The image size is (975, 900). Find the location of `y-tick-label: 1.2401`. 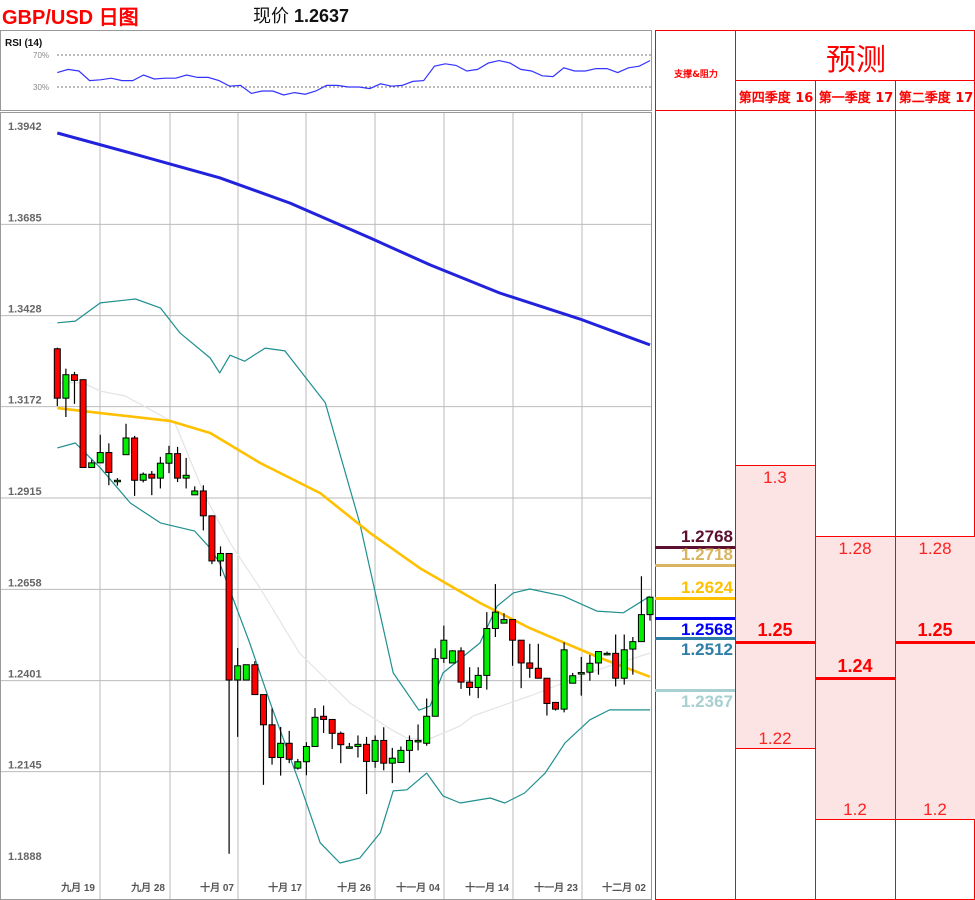

y-tick-label: 1.2401 is located at coordinates (25, 675).